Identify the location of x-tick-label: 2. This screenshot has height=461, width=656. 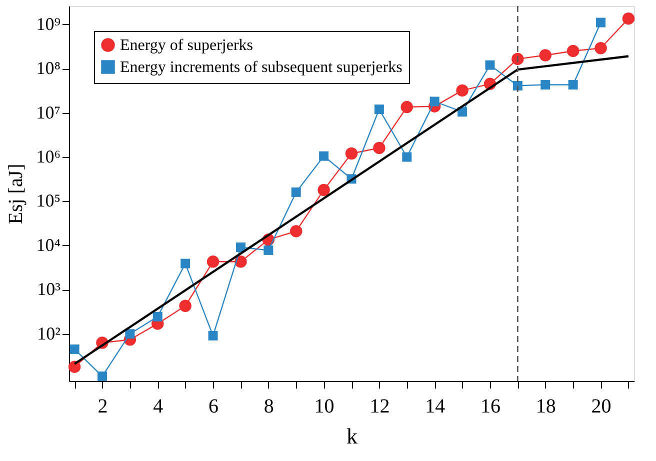
(103, 407).